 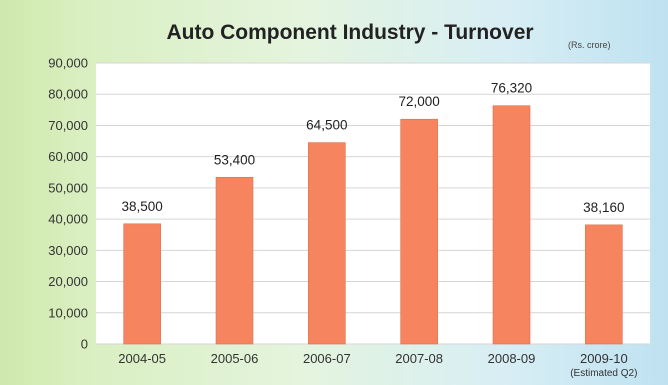 I want to click on y-tick-label: 0, so click(x=84, y=344).